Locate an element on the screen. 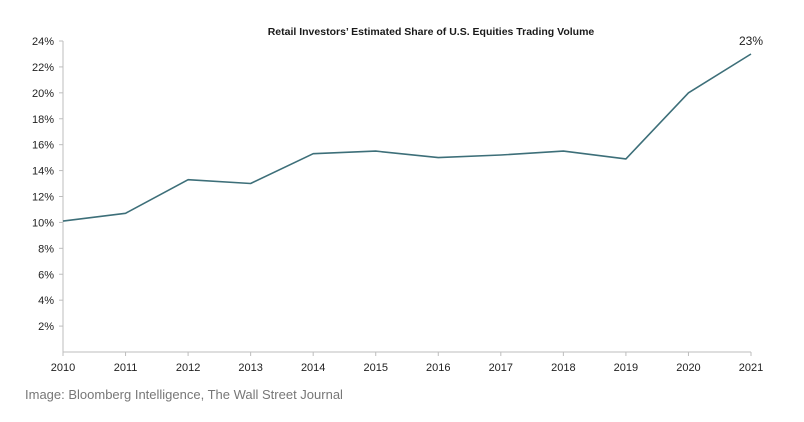 This screenshot has height=422, width=804. y-tick-label: 16% is located at coordinates (43, 146).